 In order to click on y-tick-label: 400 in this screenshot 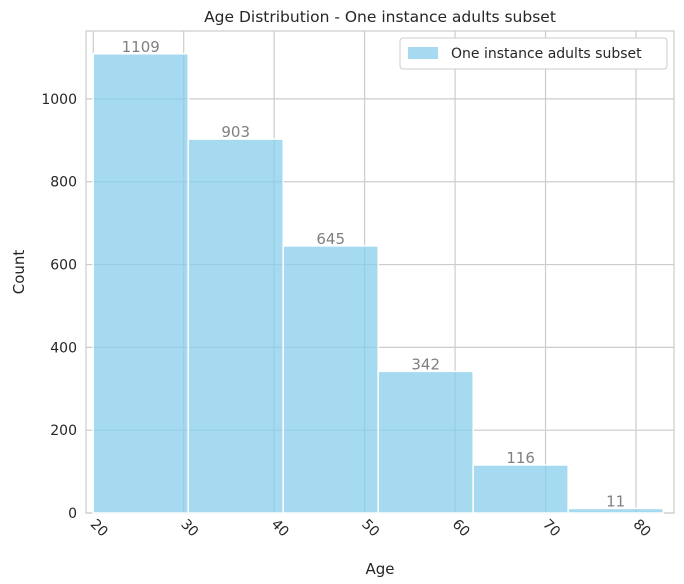, I will do `click(63, 348)`.